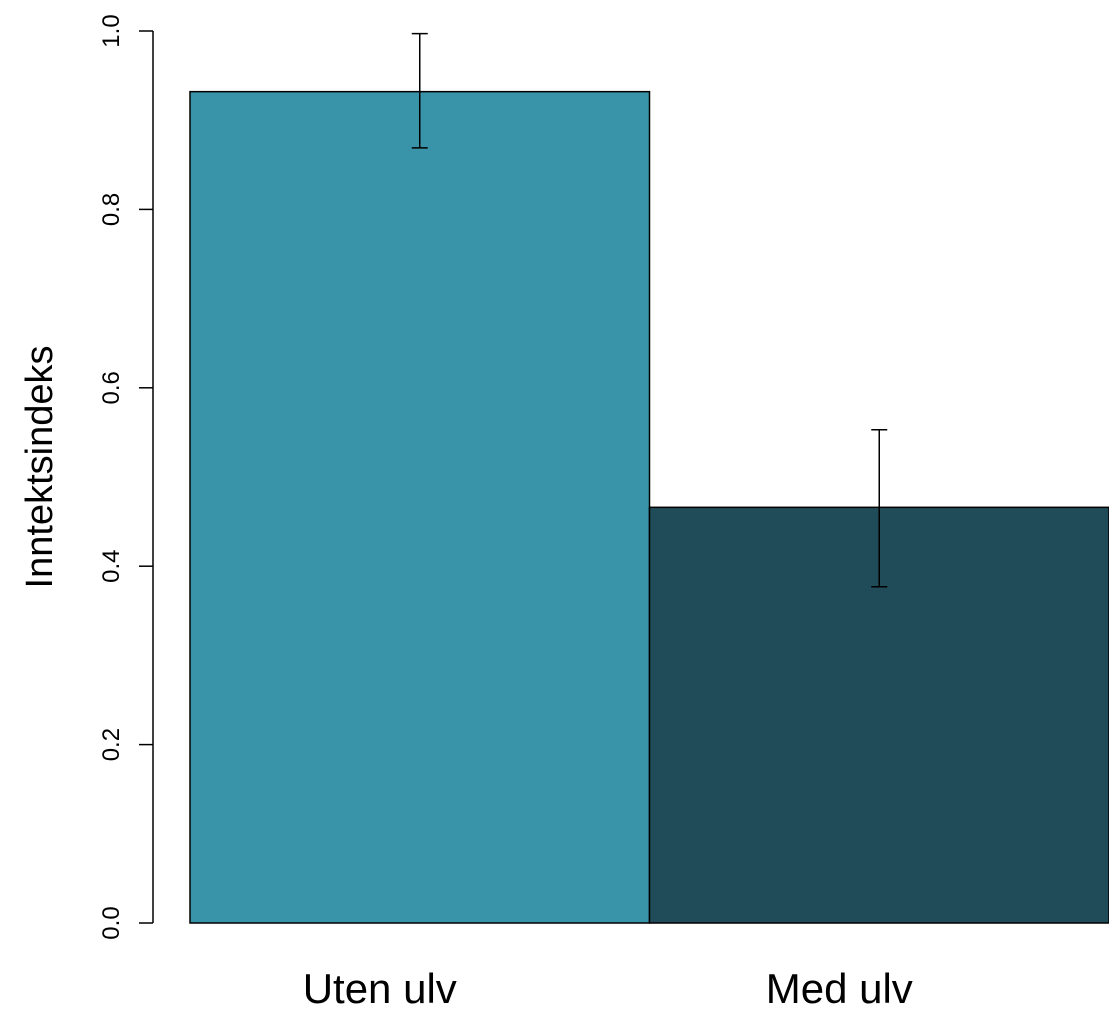 The height and width of the screenshot is (1009, 1109). Describe the element at coordinates (111, 922) in the screenshot. I see `y-tick-label: 0.0` at that location.